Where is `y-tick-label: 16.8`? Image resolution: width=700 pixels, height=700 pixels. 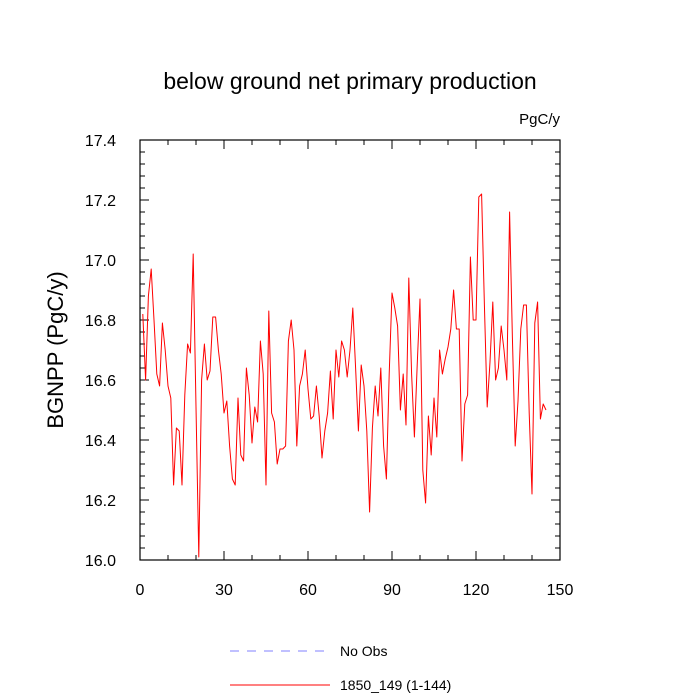 y-tick-label: 16.8 is located at coordinates (100, 321).